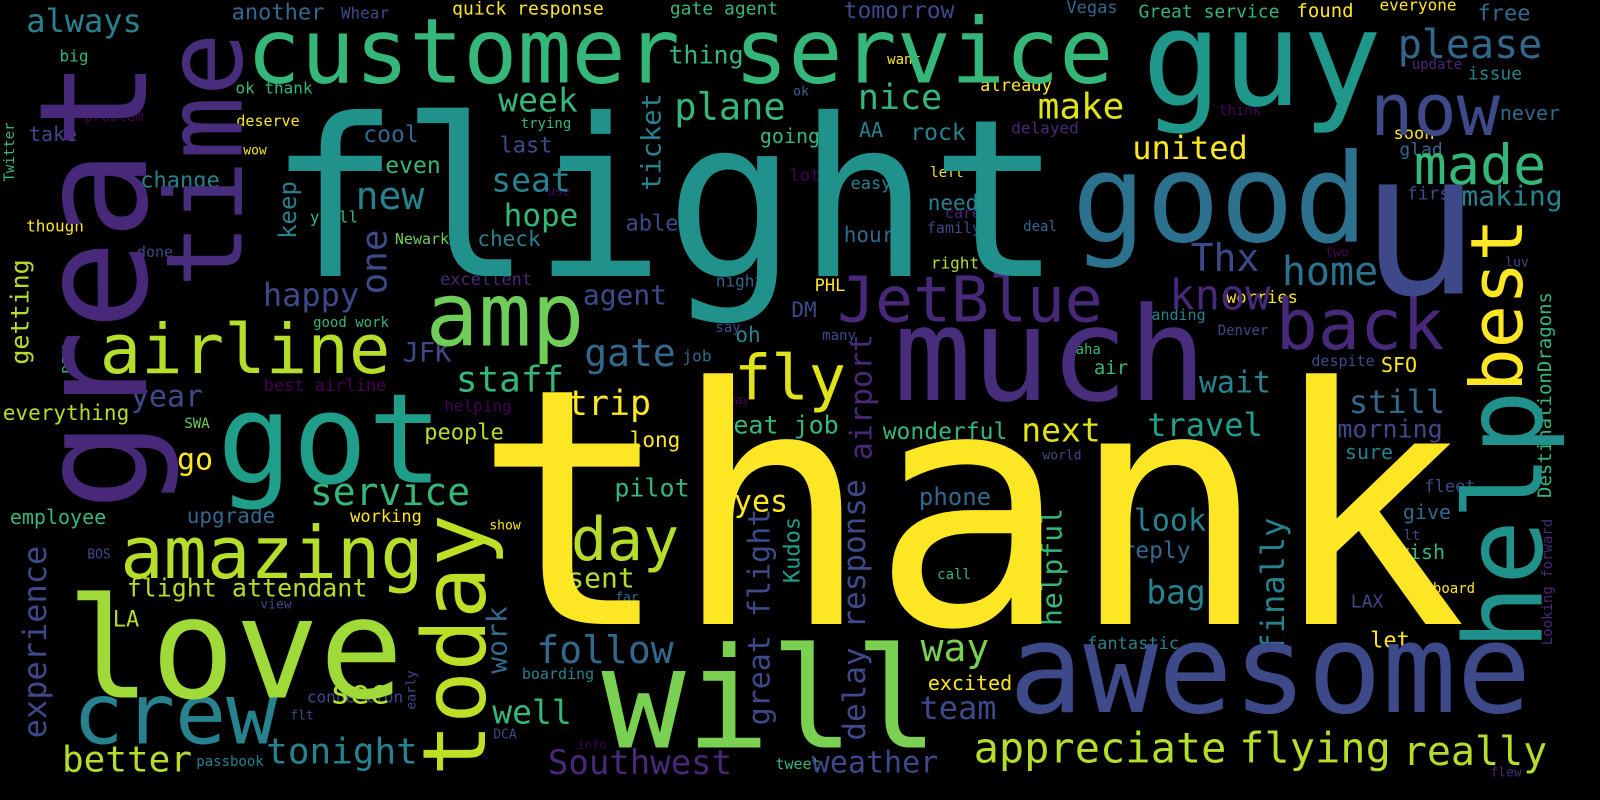 The image size is (1600, 800). I want to click on word: hope, so click(541, 216).